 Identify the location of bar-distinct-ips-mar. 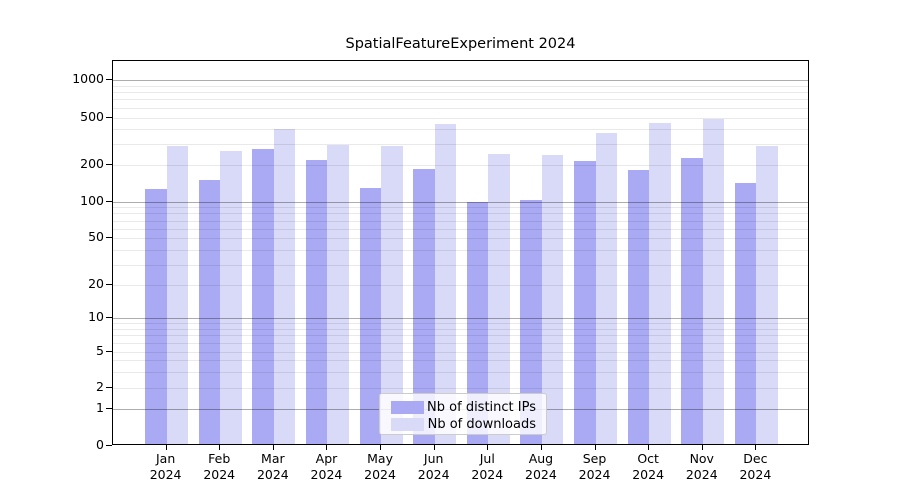
(263, 296).